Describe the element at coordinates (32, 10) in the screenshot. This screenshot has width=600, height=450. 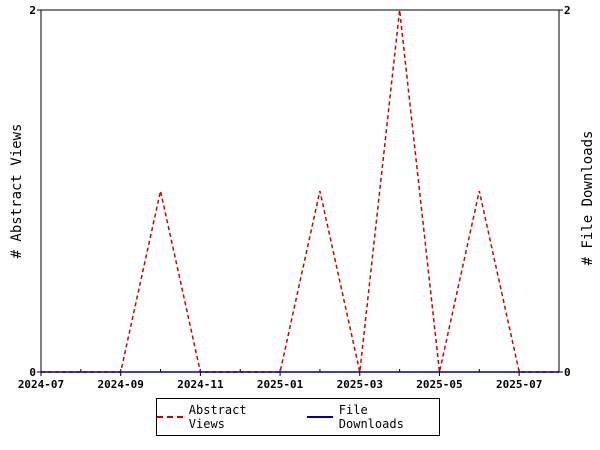
I see `y-left-tick-label: 2` at that location.